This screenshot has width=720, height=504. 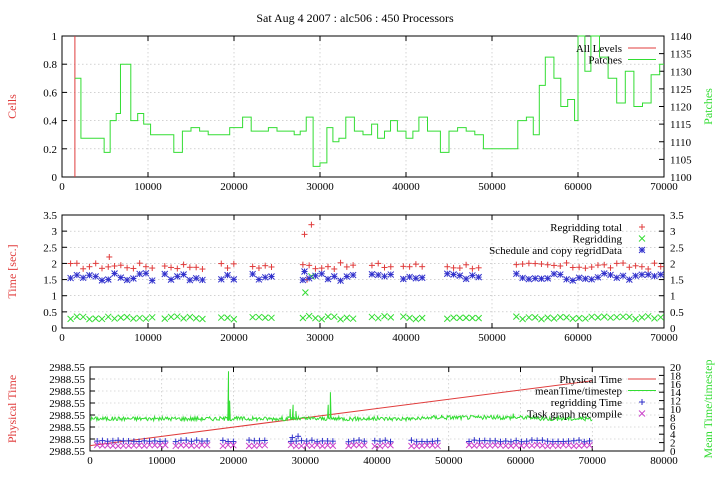 What do you see at coordinates (341, 413) in the screenshot?
I see `series-physical-time` at bounding box center [341, 413].